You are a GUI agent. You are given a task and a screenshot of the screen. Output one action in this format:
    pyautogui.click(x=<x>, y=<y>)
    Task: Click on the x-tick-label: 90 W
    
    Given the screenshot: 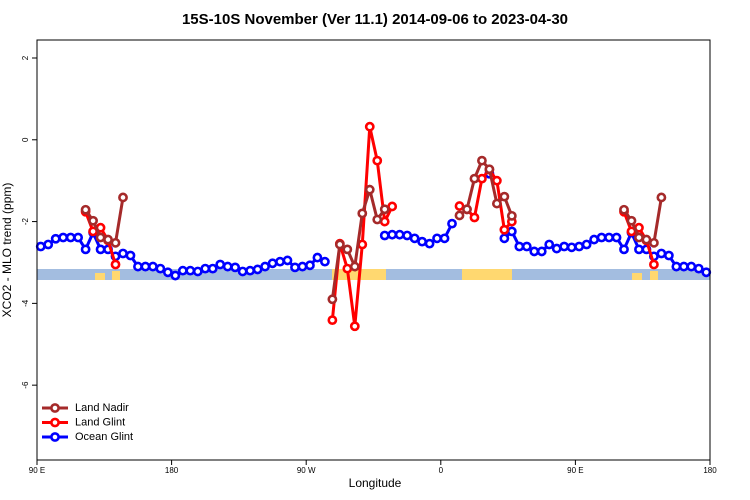 What is the action you would take?
    pyautogui.click(x=306, y=470)
    